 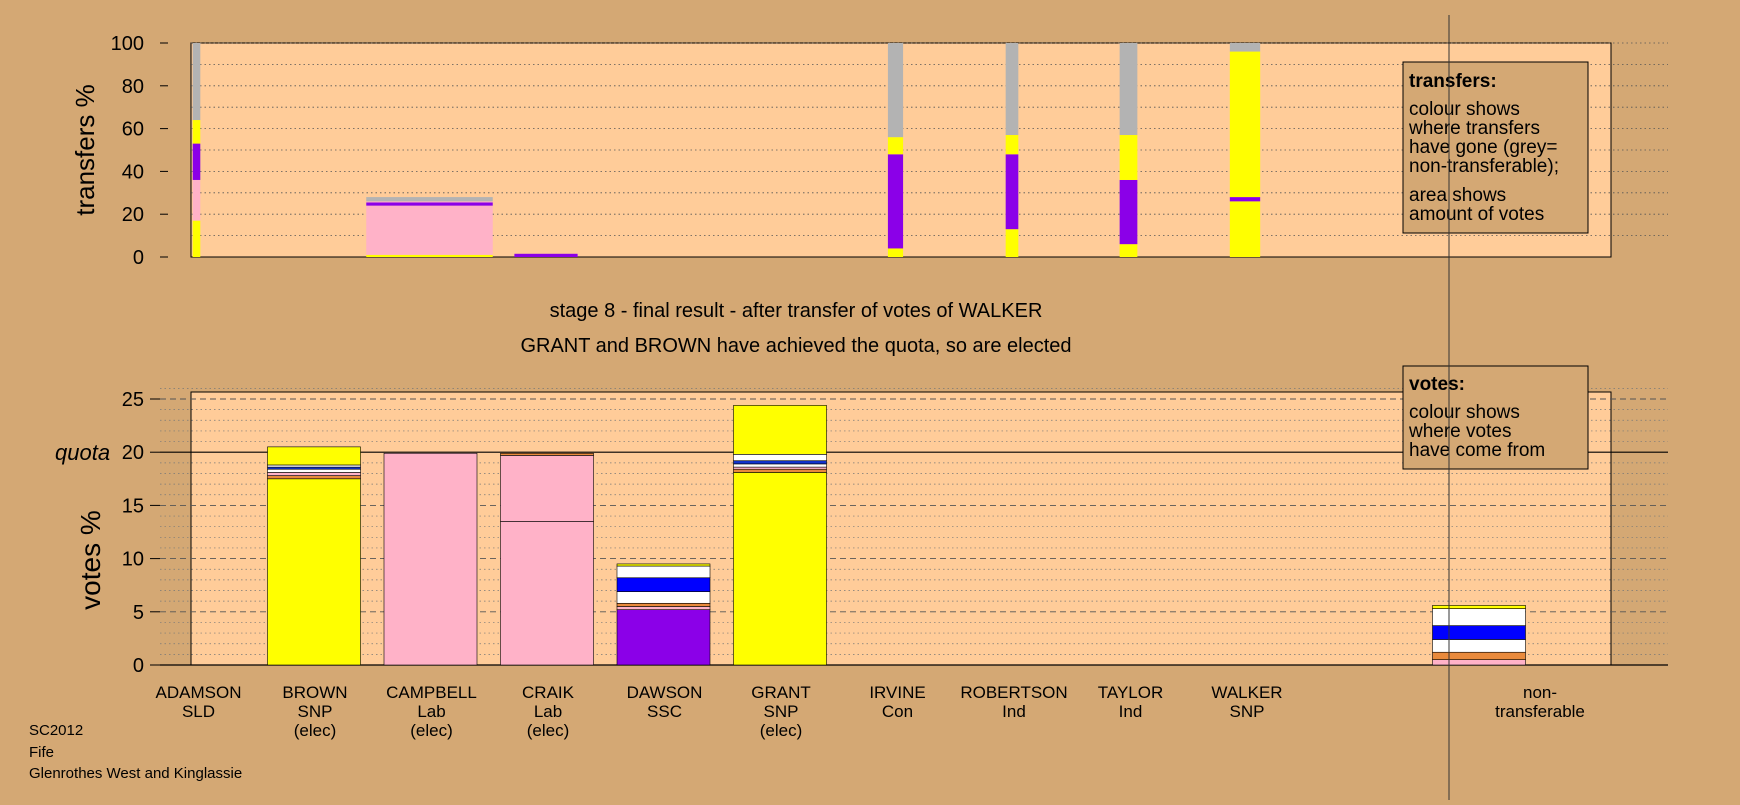 I want to click on votes-note-title: votes:, so click(x=1437, y=384).